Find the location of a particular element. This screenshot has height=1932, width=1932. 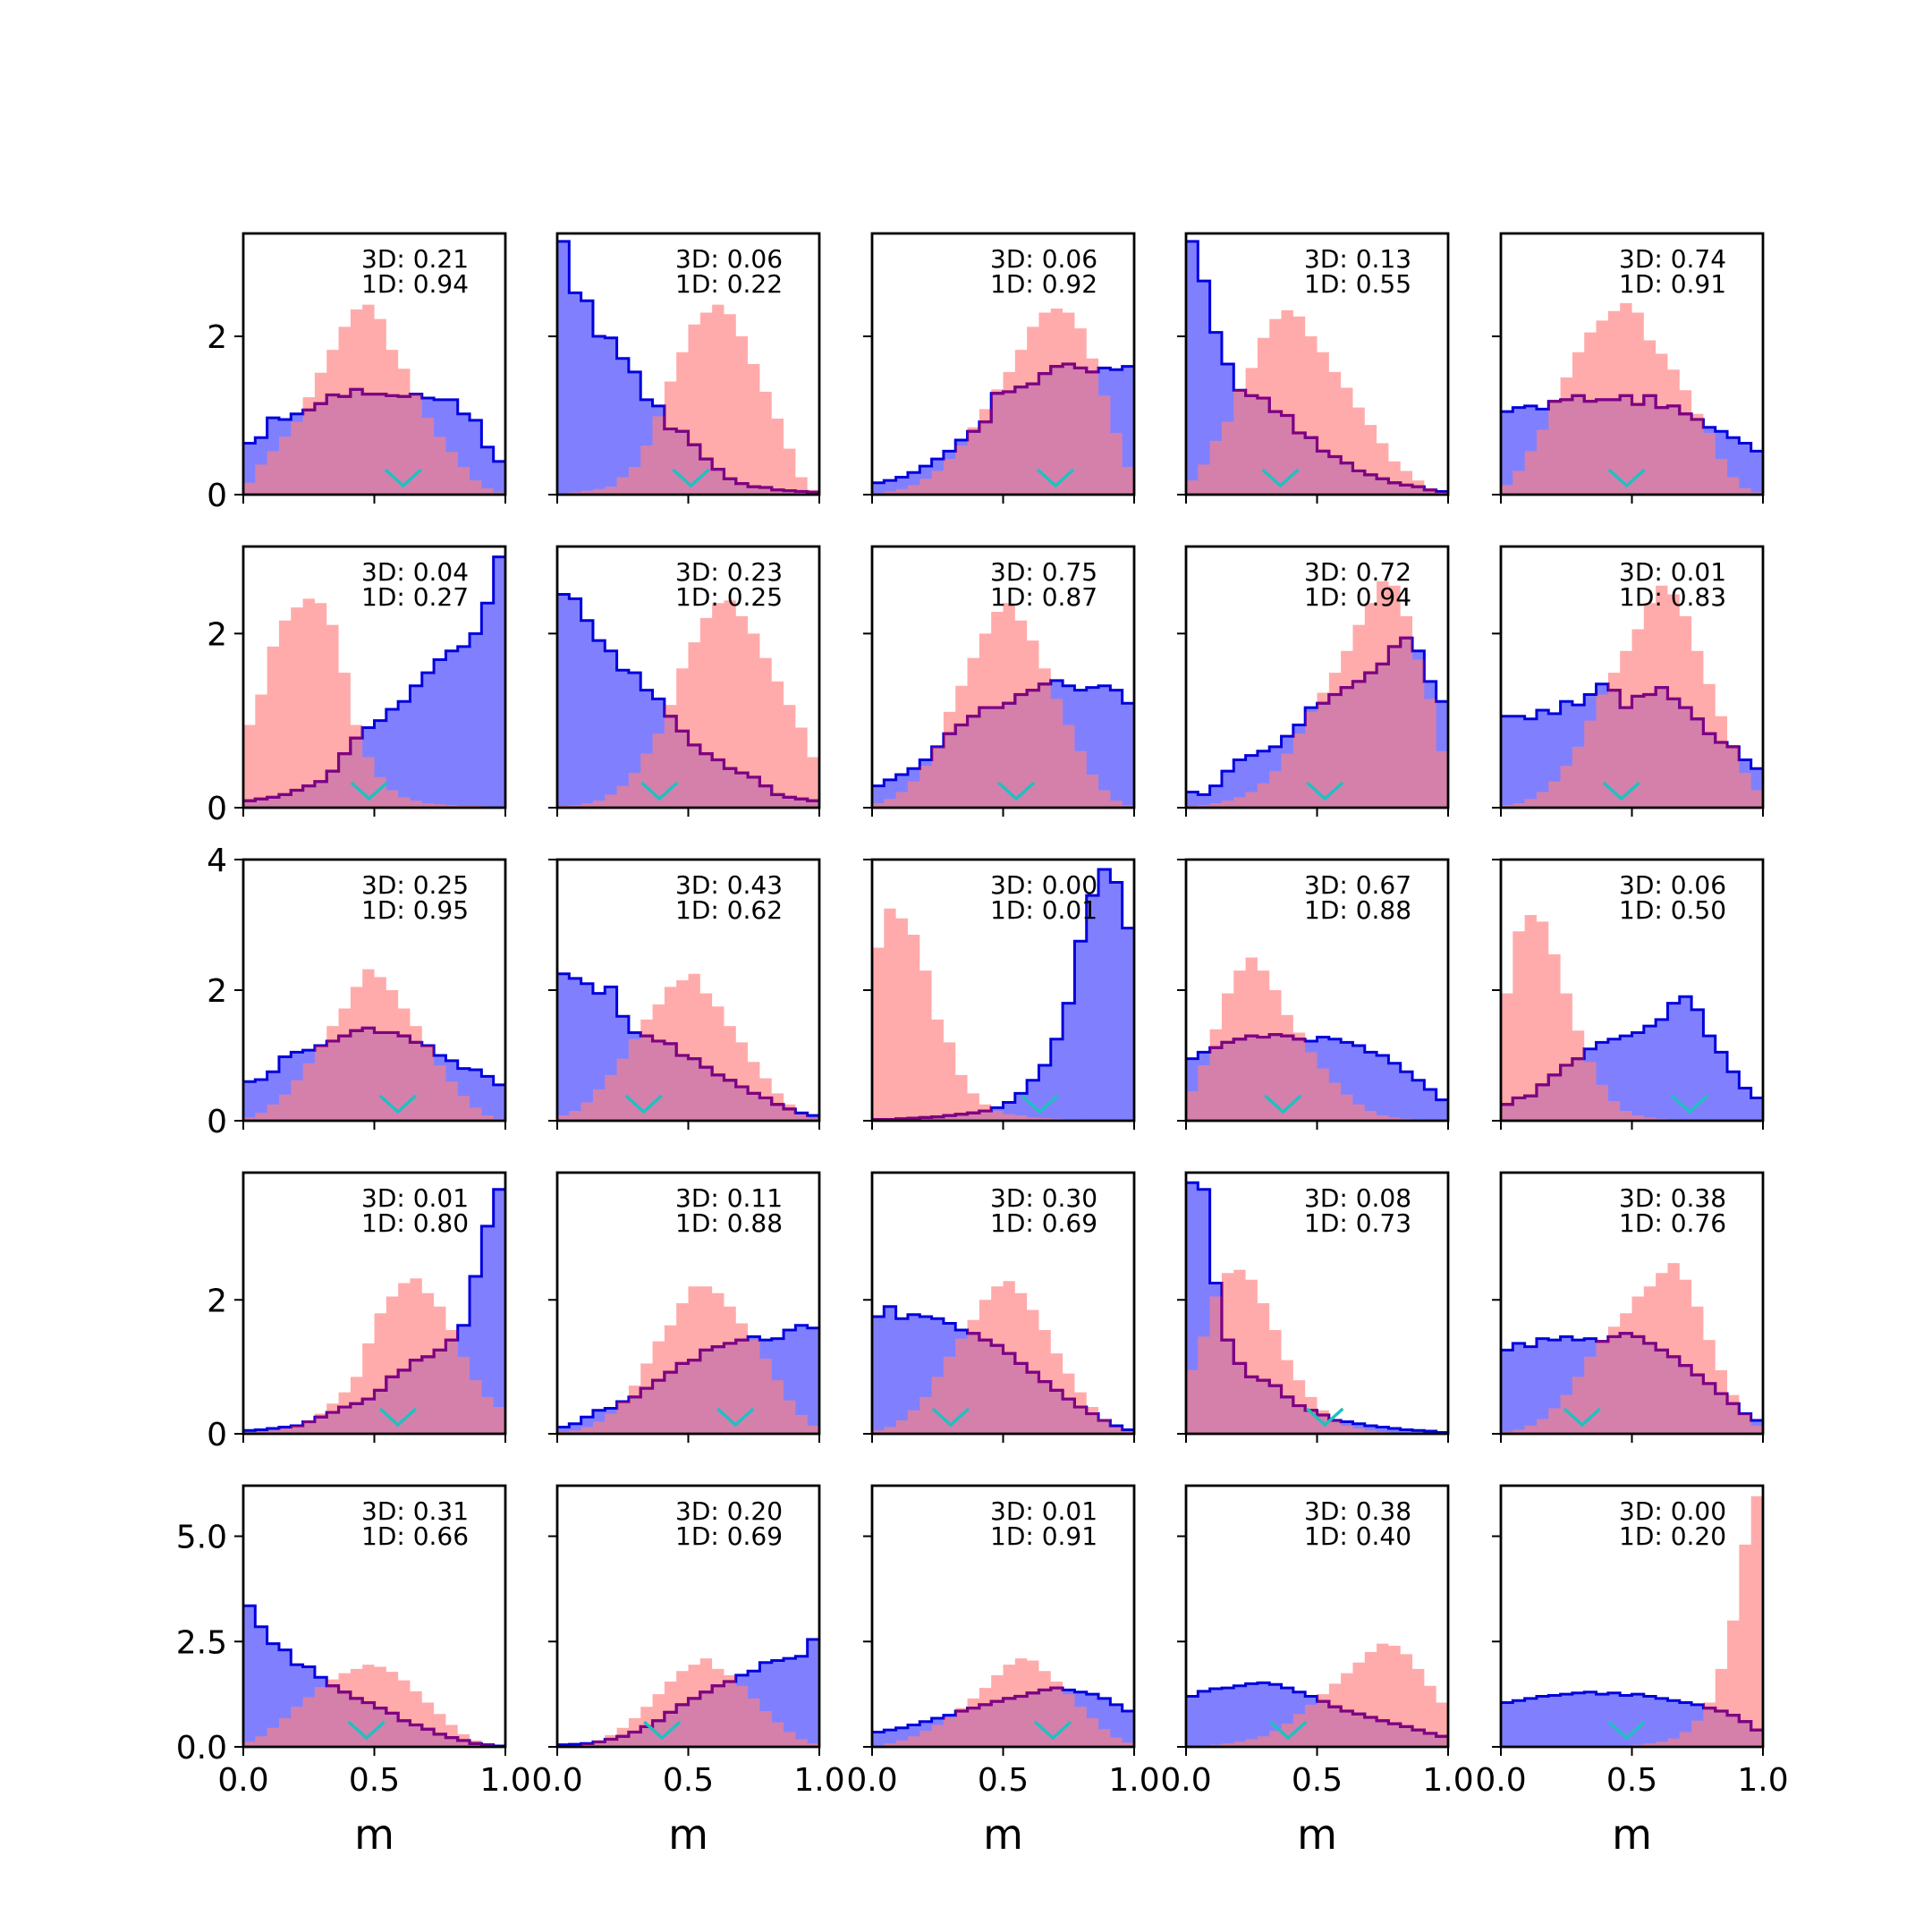

y-tick-label: 2.5 is located at coordinates (201, 1642).